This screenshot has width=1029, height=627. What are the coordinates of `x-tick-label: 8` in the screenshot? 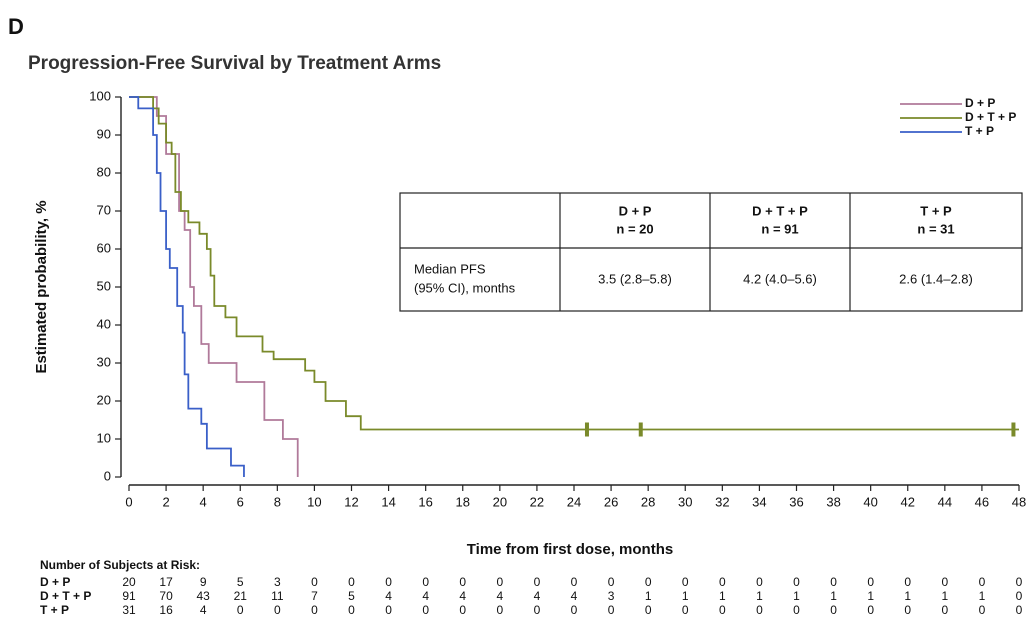 It's located at (277, 501).